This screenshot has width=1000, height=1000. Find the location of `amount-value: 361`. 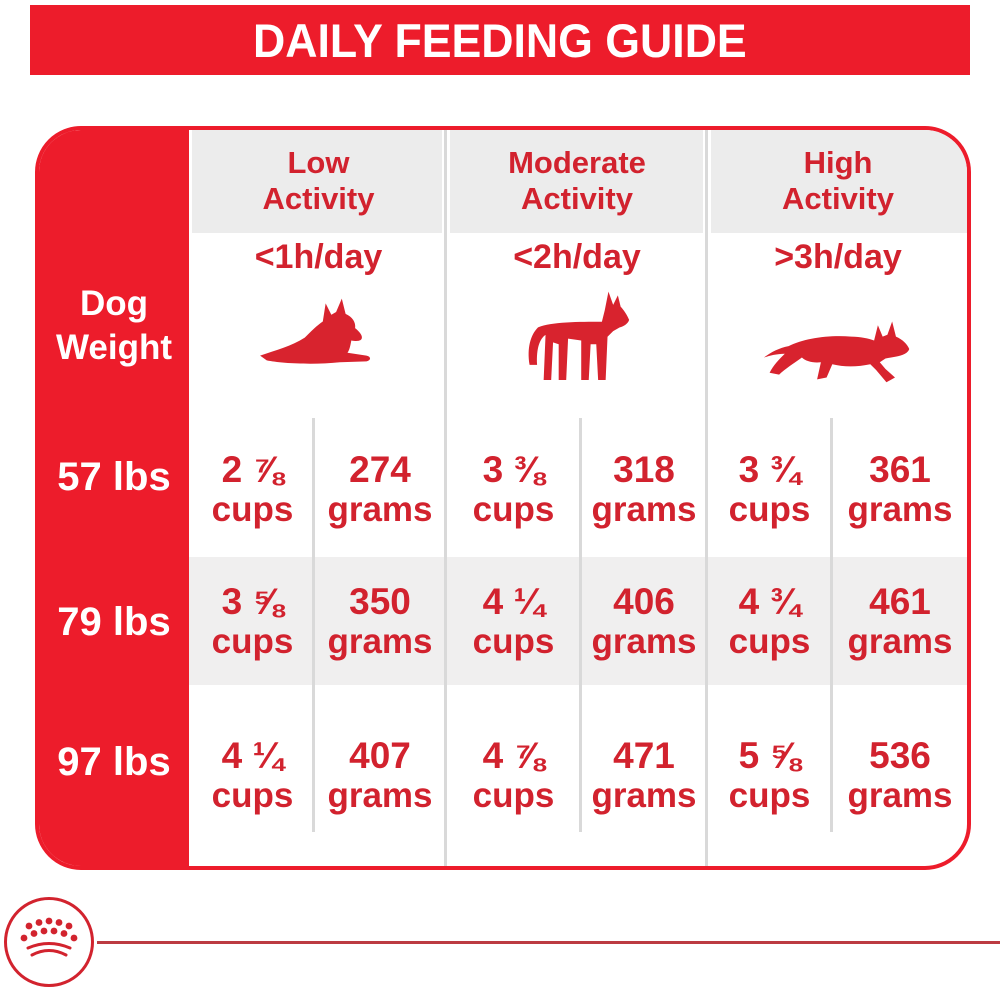

amount-value: 361 is located at coordinates (900, 469).